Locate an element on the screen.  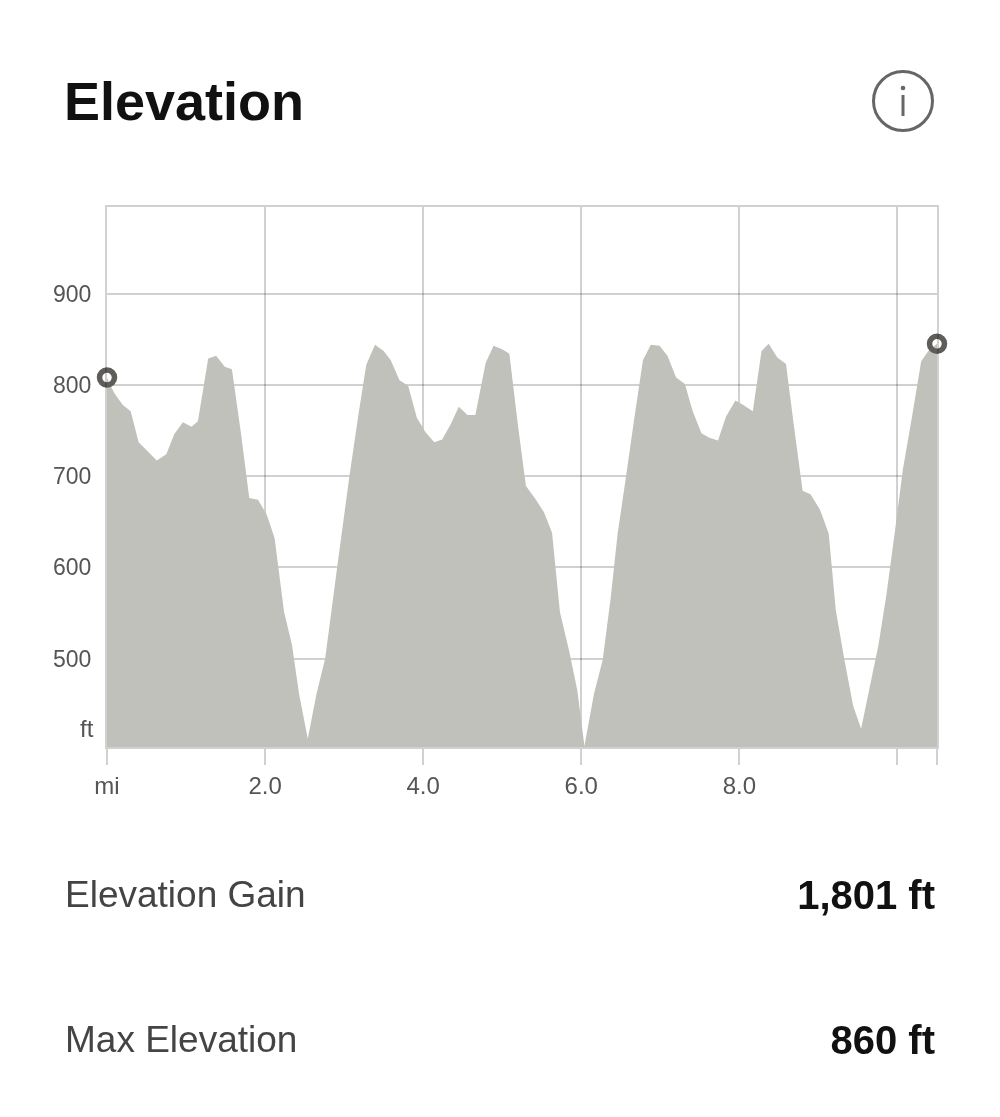
y-tick-label: 900 is located at coordinates (72, 293).